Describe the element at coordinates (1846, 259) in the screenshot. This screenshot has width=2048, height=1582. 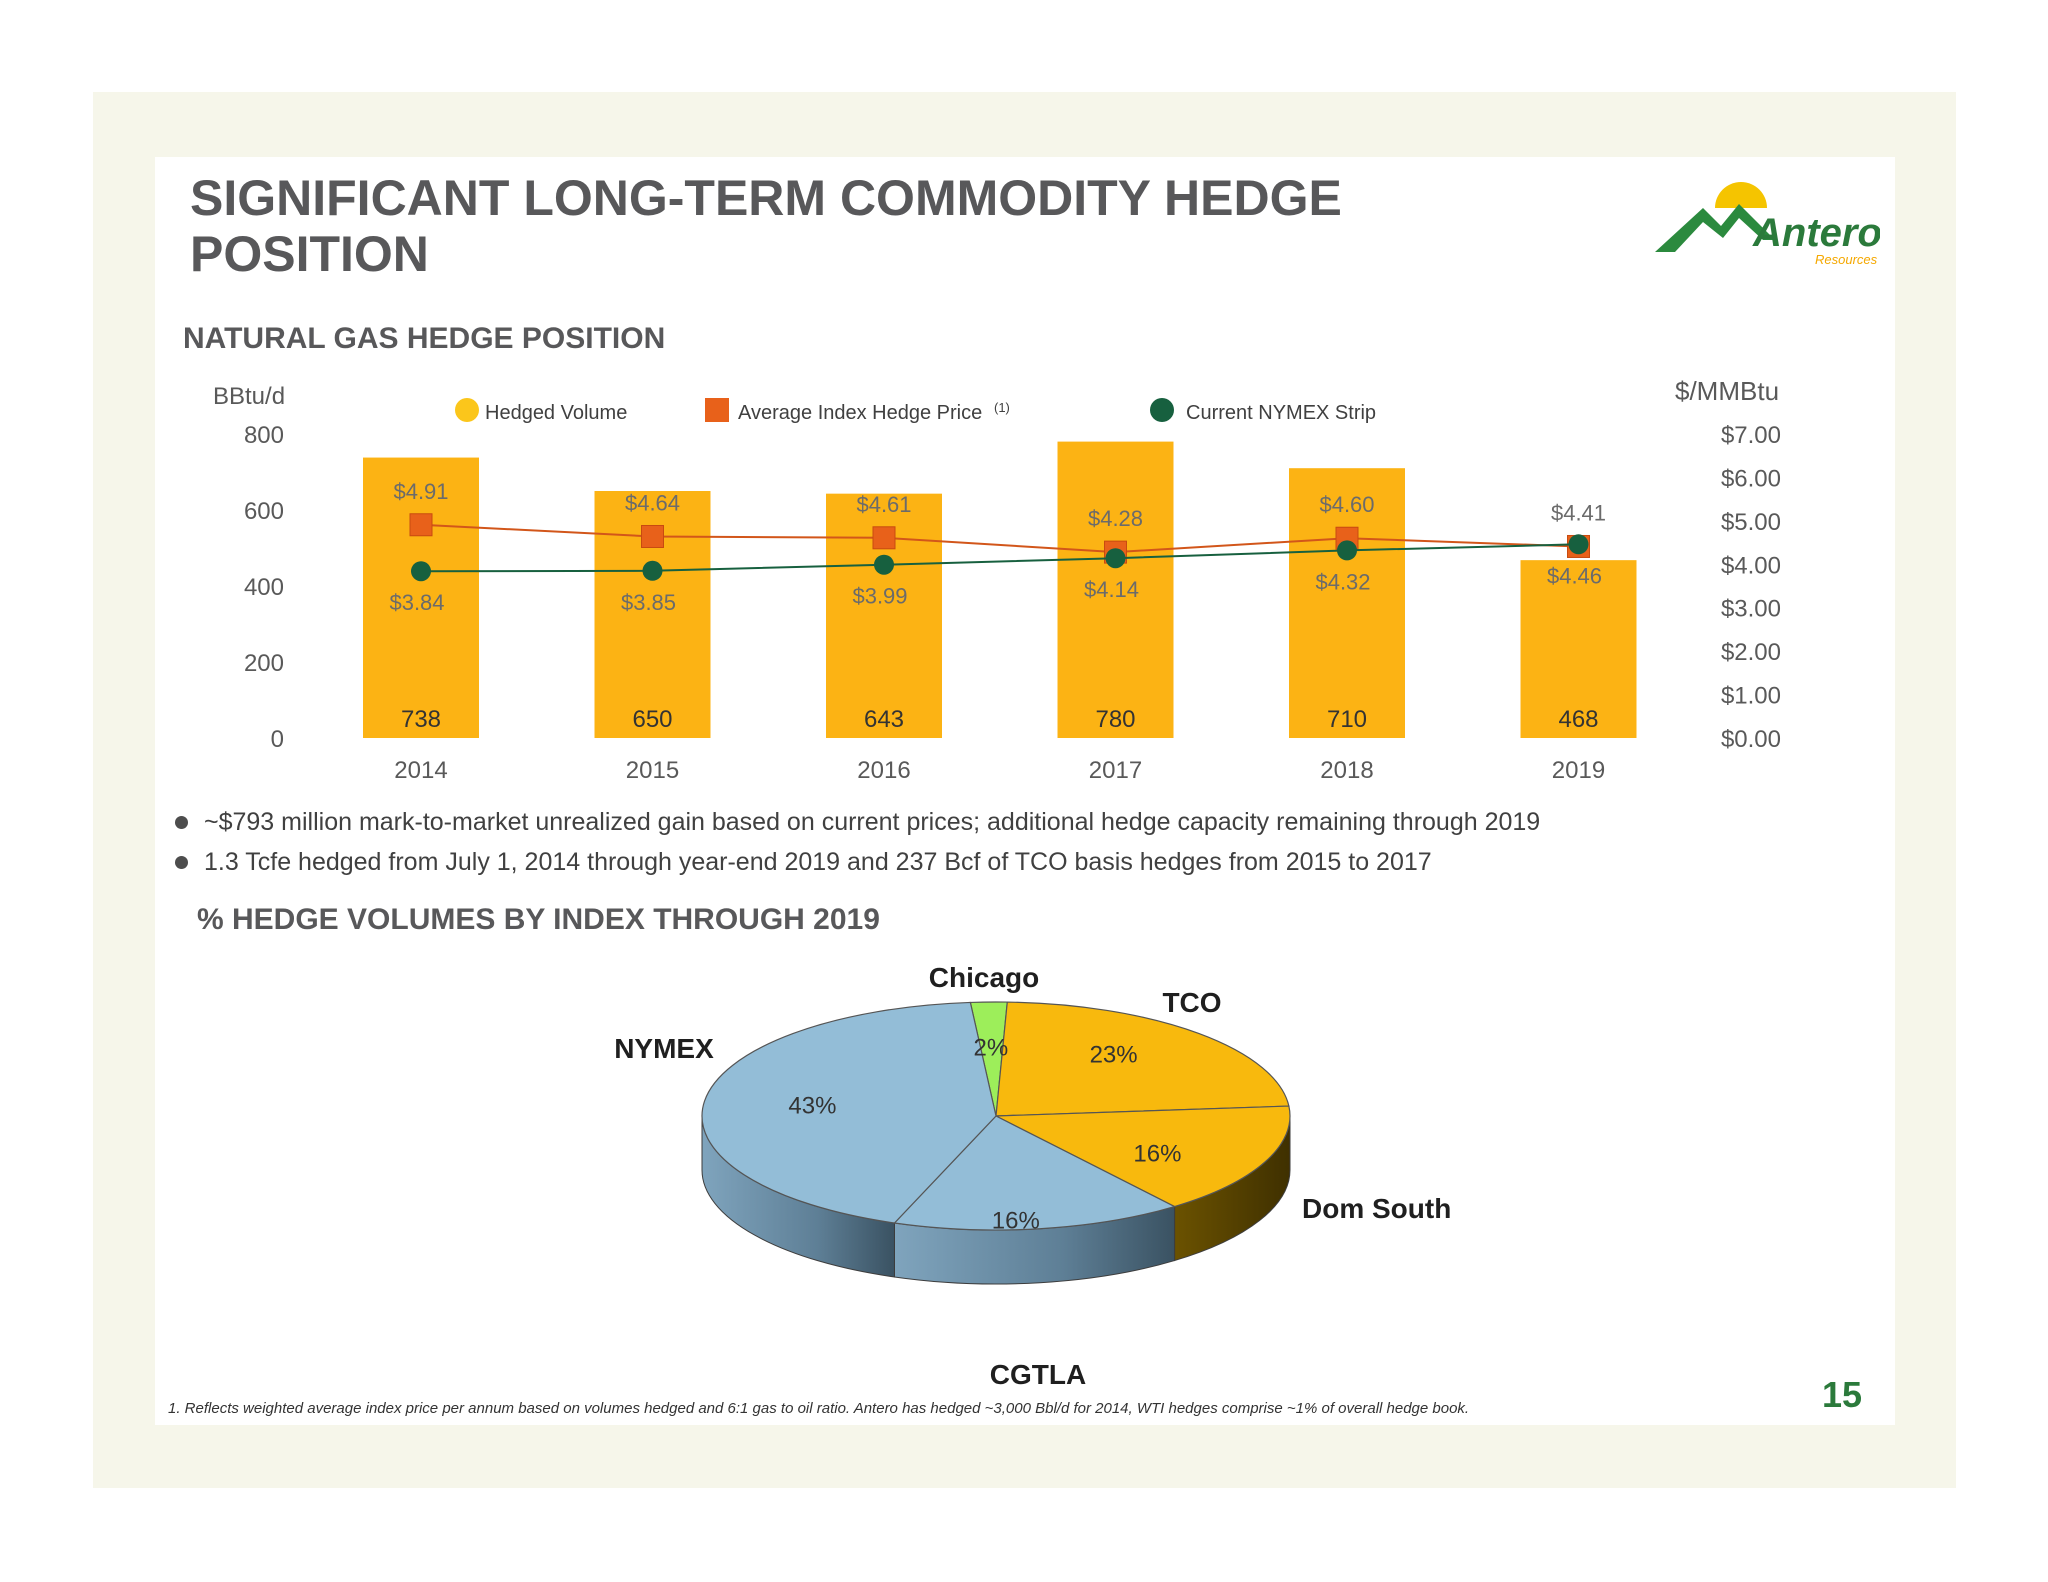
I see `logo-subtext: Resources` at that location.